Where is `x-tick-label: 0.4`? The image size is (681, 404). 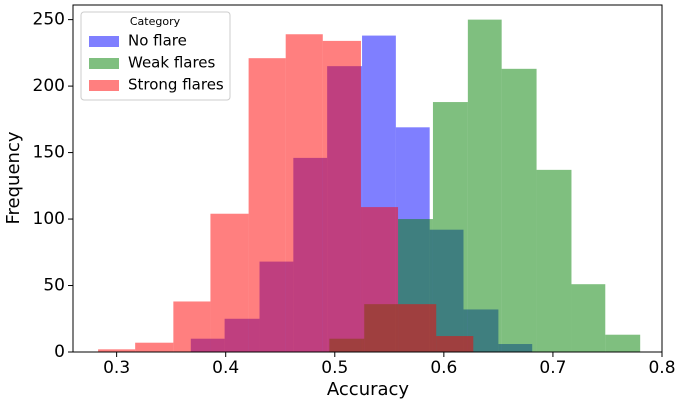 x-tick-label: 0.4 is located at coordinates (225, 368).